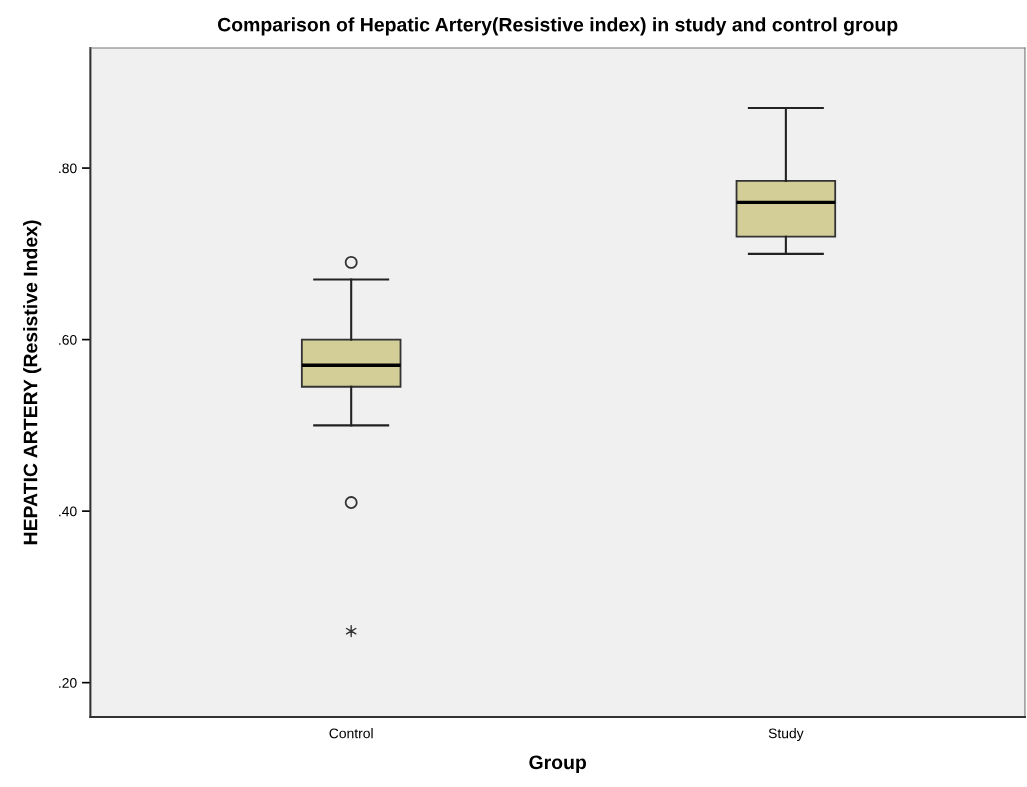 The image size is (1027, 787). I want to click on chart-title: Comparison of Hepatic Artery(Resistive index) in study and control group, so click(557, 26).